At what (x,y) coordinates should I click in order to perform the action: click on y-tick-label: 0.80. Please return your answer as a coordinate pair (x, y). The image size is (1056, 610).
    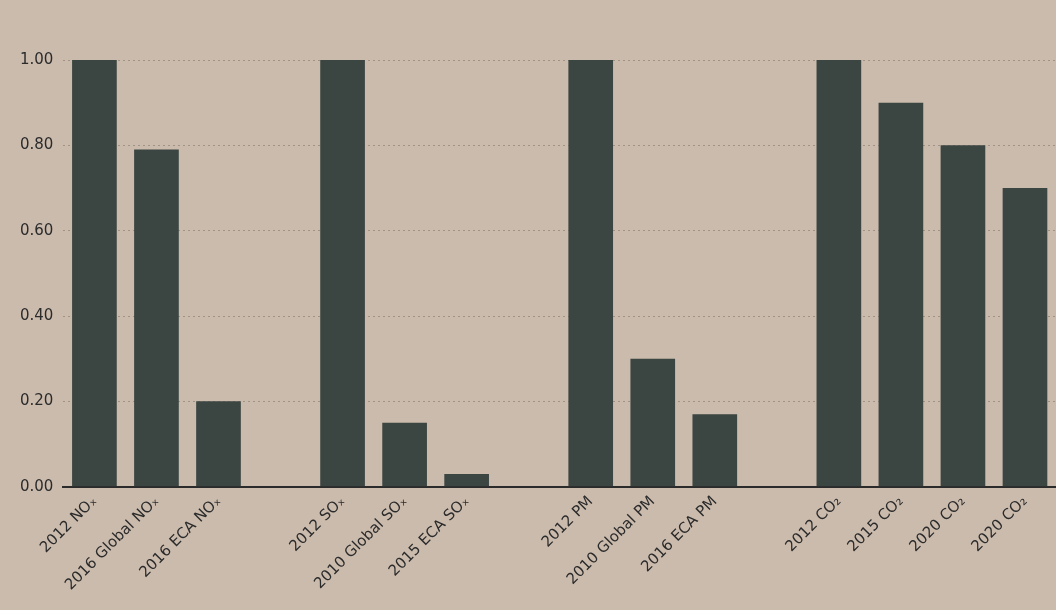
    Looking at the image, I should click on (36, 144).